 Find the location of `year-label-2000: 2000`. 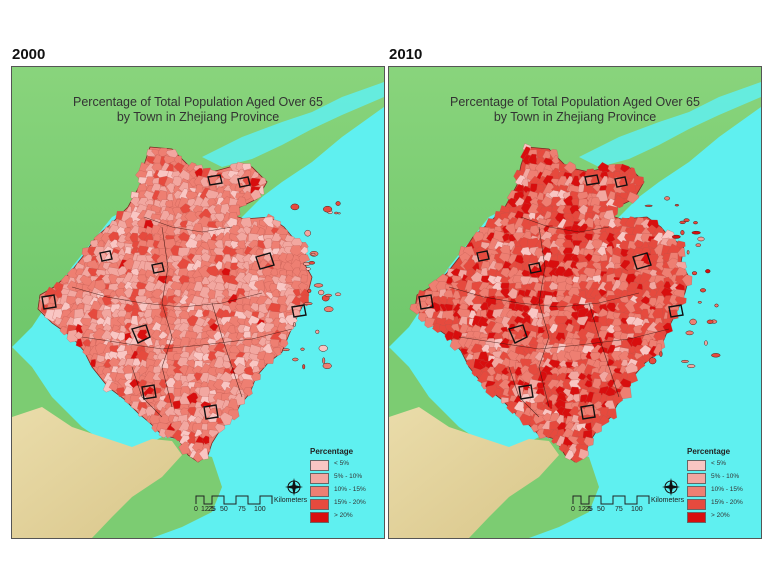

year-label-2000: 2000 is located at coordinates (29, 54).